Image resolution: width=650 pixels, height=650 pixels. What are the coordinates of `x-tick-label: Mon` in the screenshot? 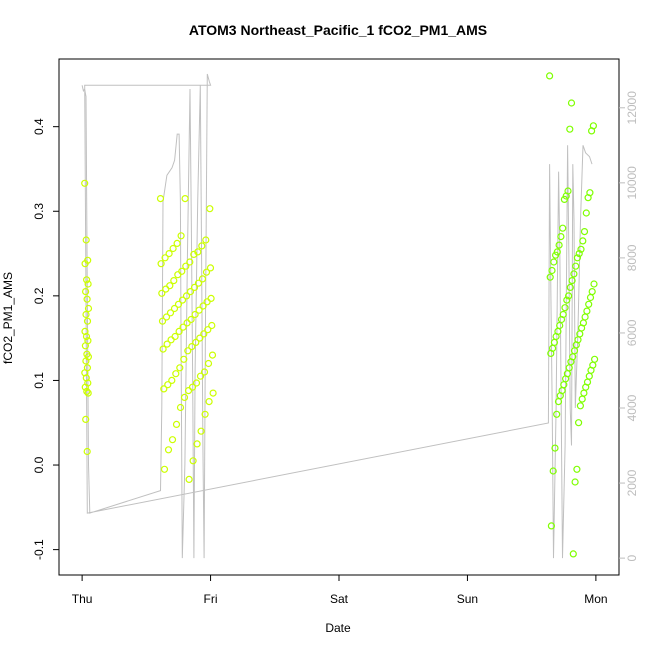 It's located at (595, 599).